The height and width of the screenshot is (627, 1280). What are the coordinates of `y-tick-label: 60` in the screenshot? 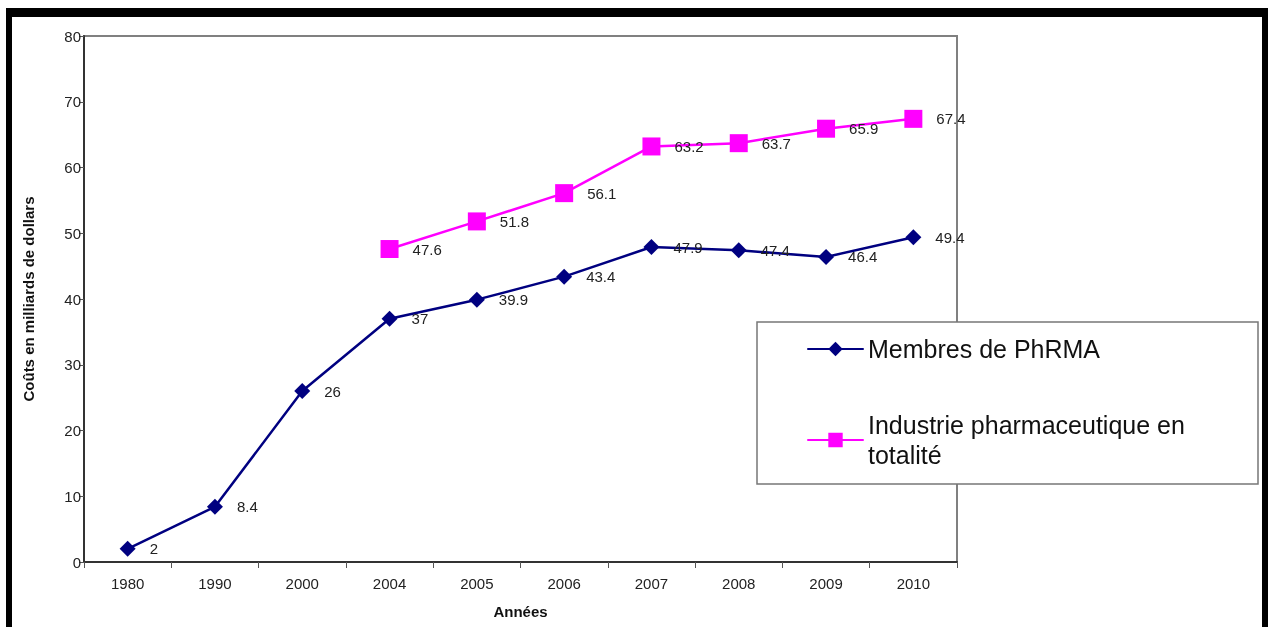 It's located at (72, 167).